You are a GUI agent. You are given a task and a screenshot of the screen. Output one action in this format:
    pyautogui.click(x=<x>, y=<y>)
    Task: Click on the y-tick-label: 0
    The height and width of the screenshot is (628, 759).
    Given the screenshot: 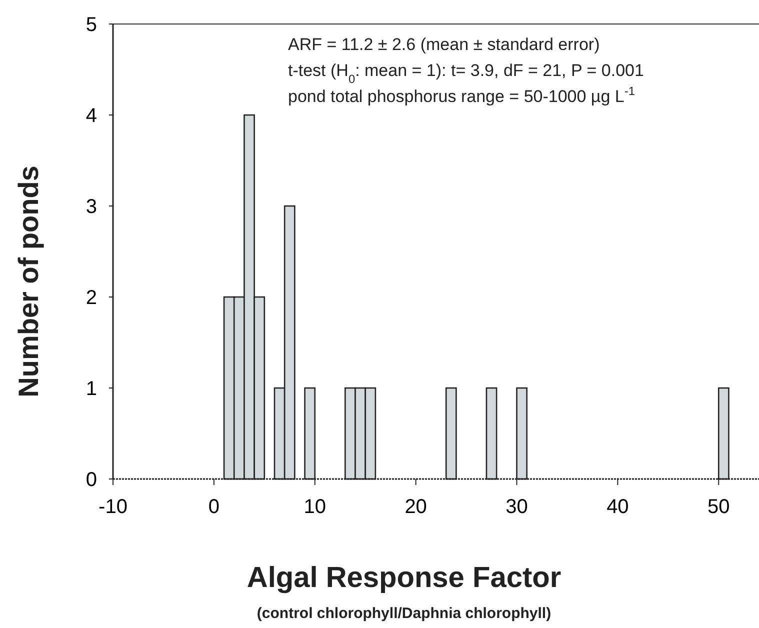 What is the action you would take?
    pyautogui.click(x=91, y=480)
    